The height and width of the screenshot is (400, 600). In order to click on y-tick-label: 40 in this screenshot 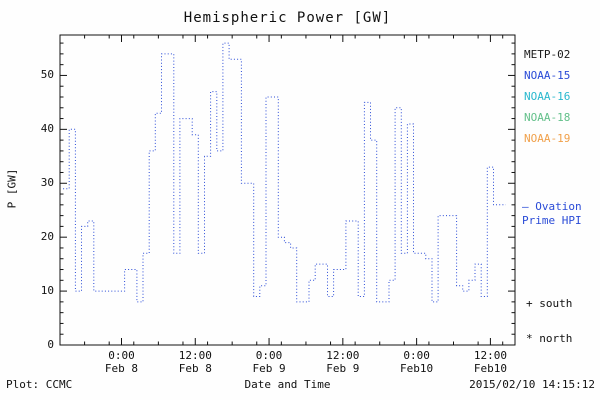, I will do `click(47, 129)`.